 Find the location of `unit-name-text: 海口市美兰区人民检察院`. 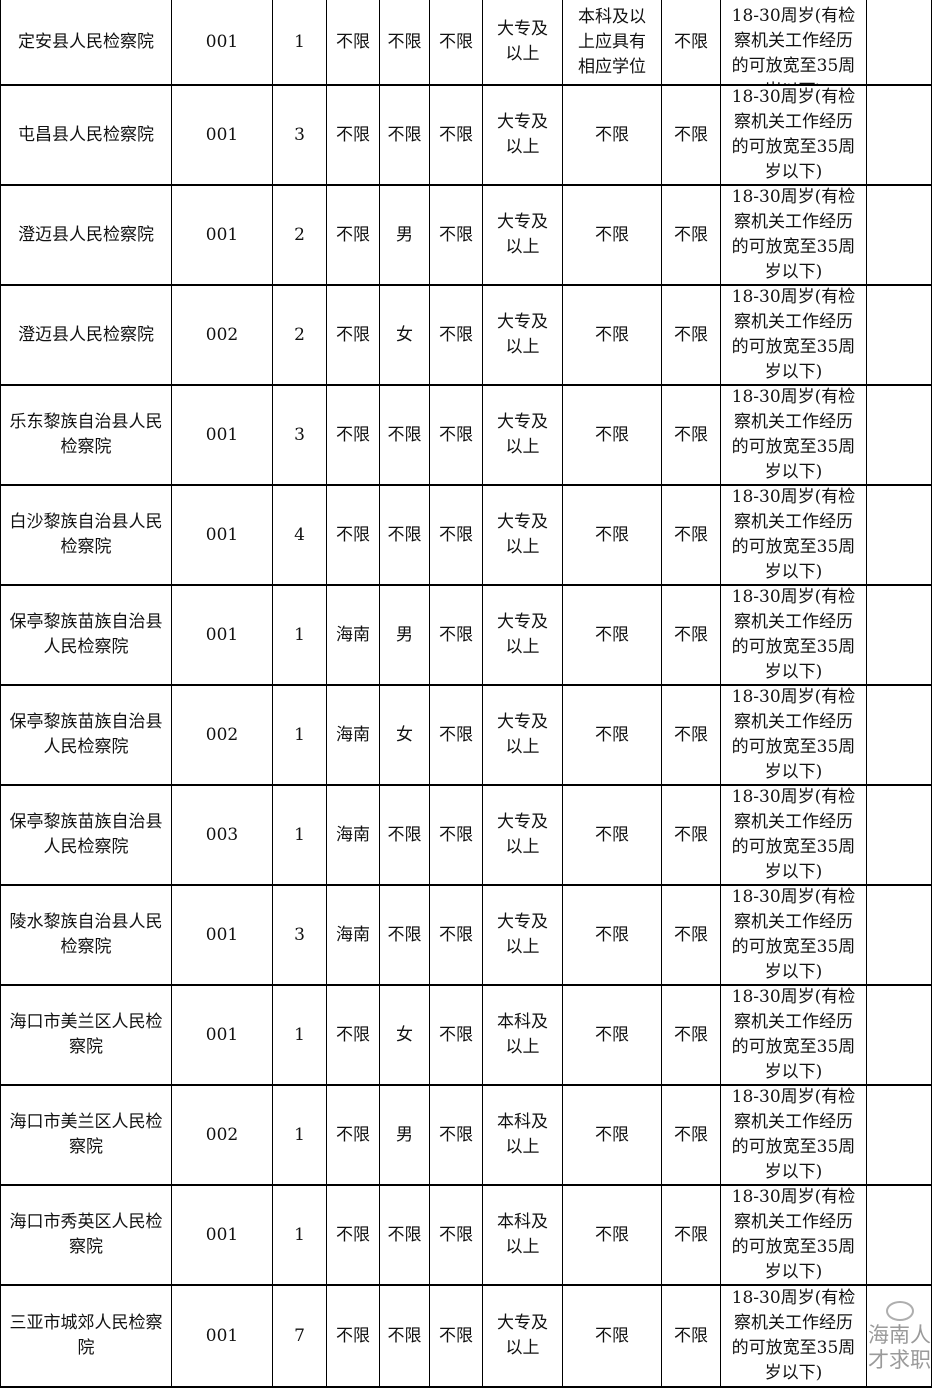

unit-name-text: 海口市美兰区人民检察院 is located at coordinates (86, 1134).